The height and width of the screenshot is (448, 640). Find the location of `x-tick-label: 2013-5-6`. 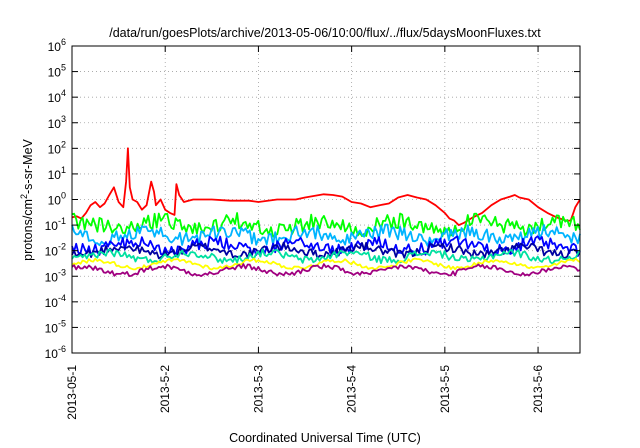

x-tick-label: 2013-5-6 is located at coordinates (538, 389).